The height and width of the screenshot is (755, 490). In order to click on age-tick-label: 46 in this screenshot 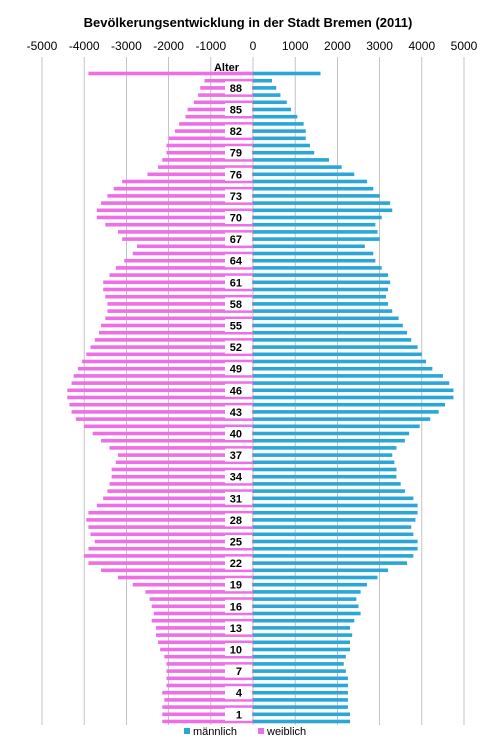, I will do `click(236, 391)`.